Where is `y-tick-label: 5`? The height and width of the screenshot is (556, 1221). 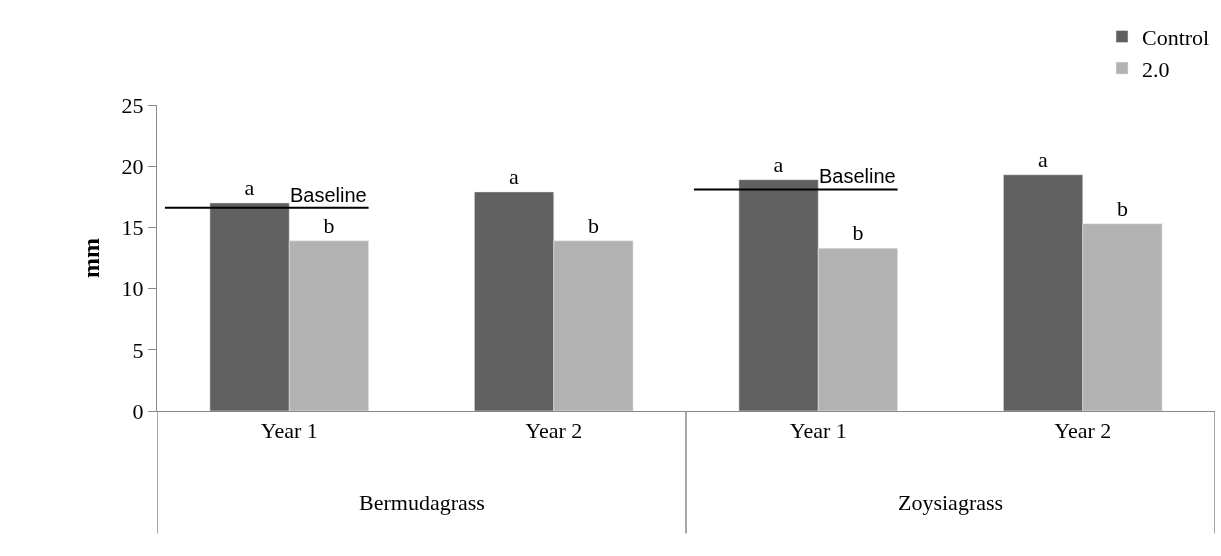 y-tick-label: 5 is located at coordinates (138, 350).